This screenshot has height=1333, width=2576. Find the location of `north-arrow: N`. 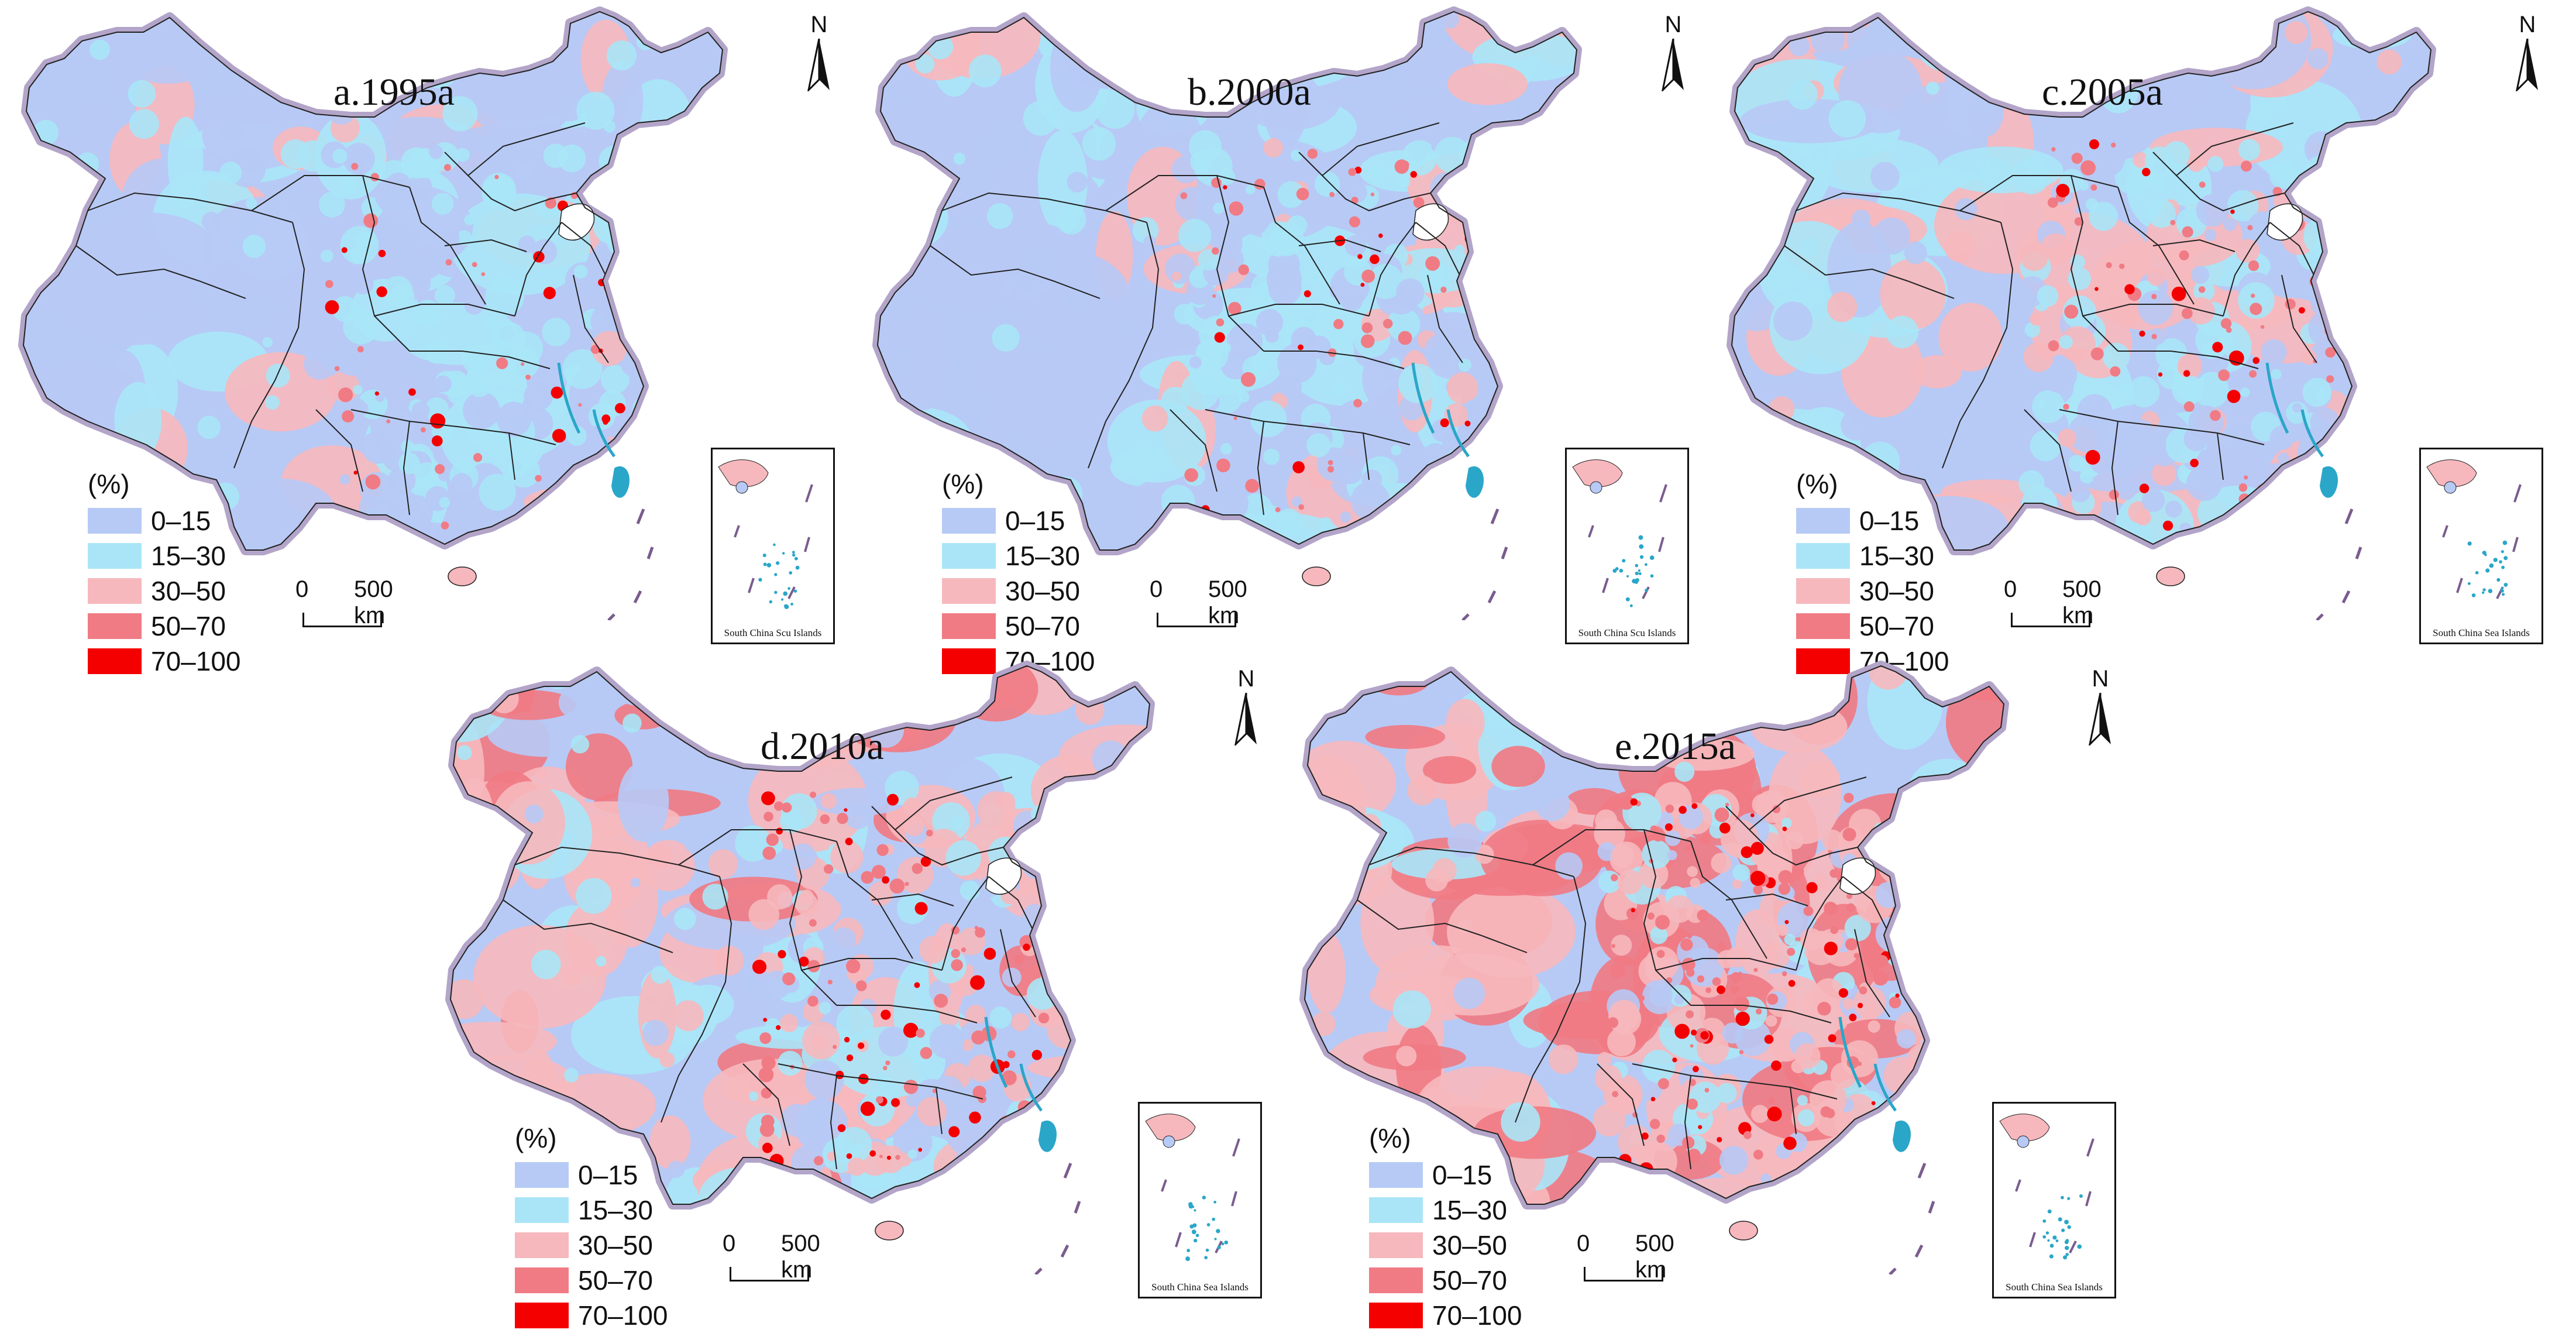

north-arrow: N is located at coordinates (819, 55).